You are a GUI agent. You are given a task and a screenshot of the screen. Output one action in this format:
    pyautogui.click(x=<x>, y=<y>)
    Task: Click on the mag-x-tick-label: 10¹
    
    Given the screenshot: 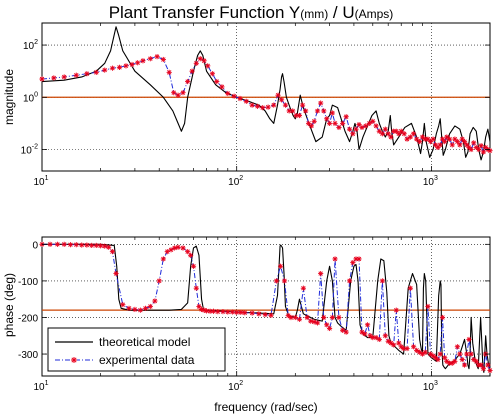 What is the action you would take?
    pyautogui.click(x=40, y=181)
    